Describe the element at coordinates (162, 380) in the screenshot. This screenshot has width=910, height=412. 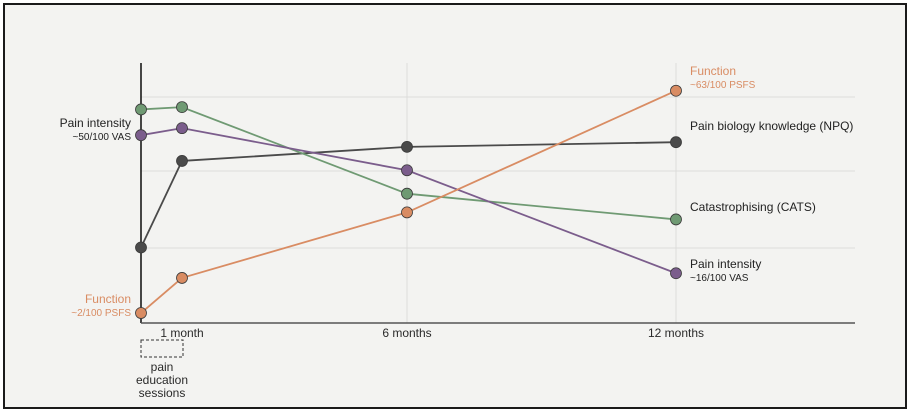
I see `education-sessions-label: education` at that location.